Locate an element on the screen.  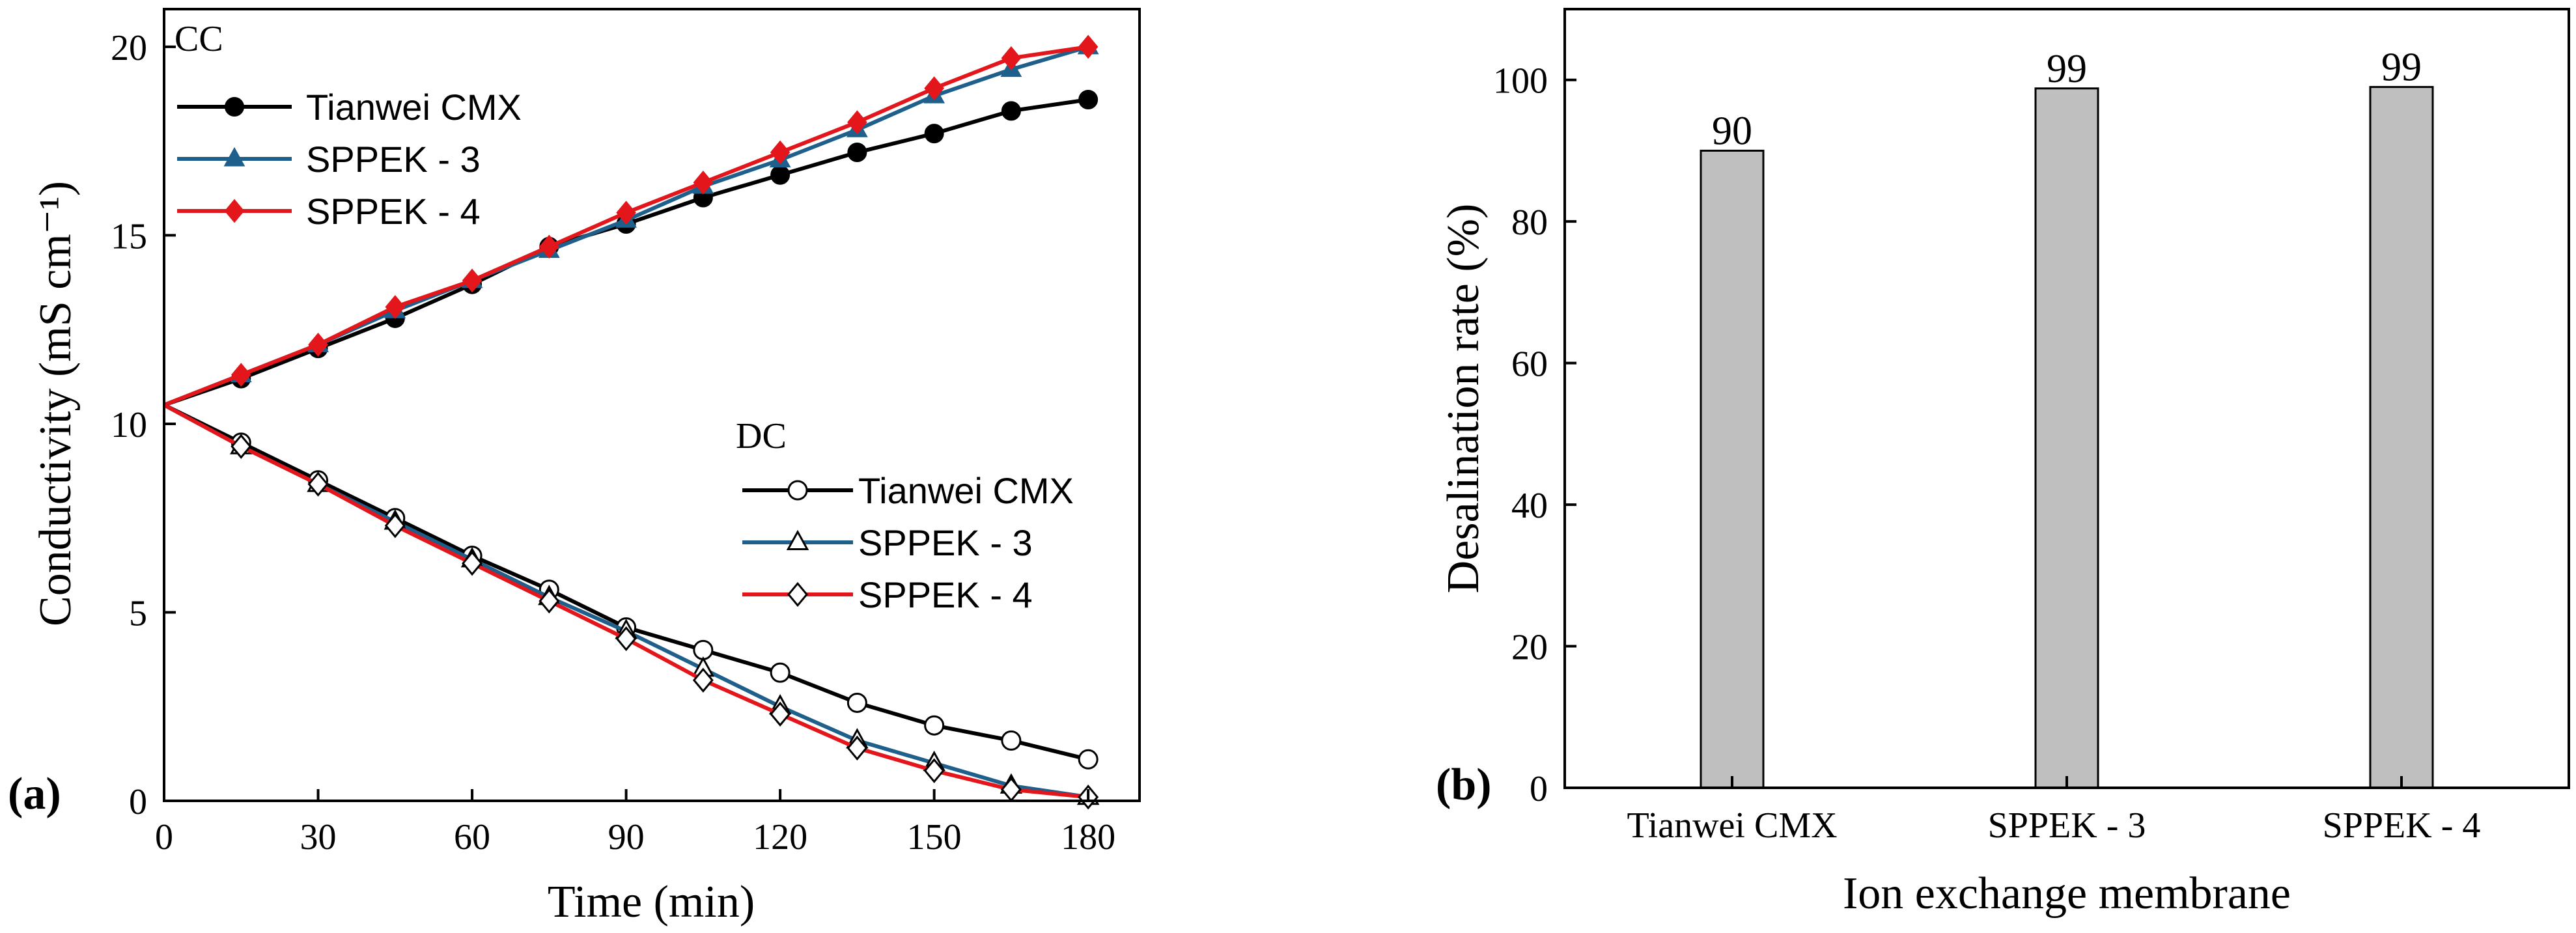
panel-a-legend-cc-entry: SPPEK - 3 is located at coordinates (394, 159).